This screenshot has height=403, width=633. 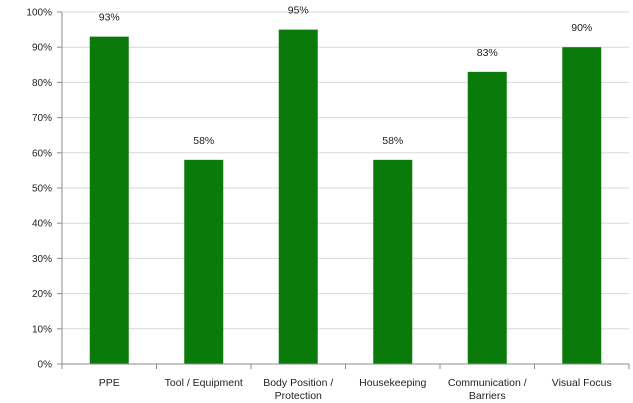 What do you see at coordinates (42, 189) in the screenshot?
I see `y-tick-label: 50%` at bounding box center [42, 189].